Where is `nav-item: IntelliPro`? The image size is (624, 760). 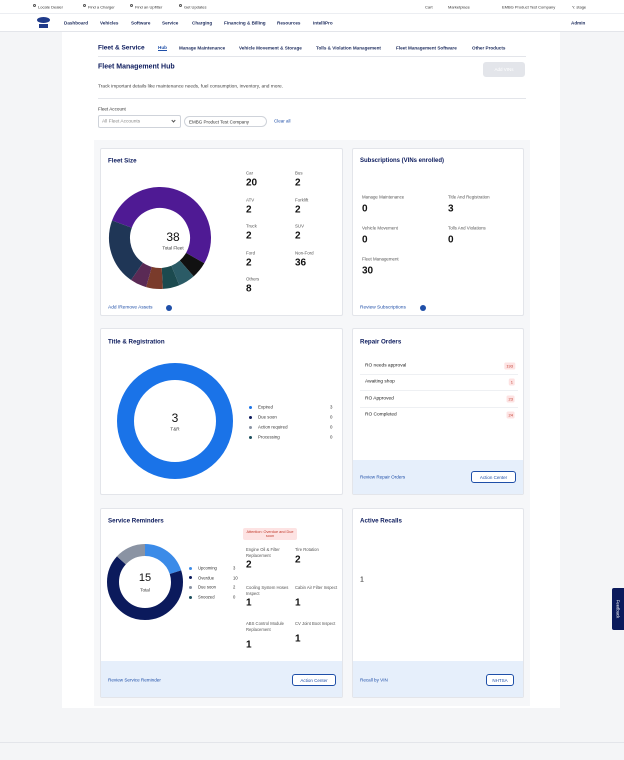 nav-item: IntelliPro is located at coordinates (323, 23).